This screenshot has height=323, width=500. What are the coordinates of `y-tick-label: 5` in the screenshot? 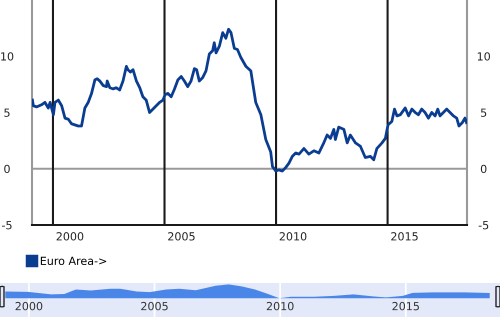 It's located at (7, 112).